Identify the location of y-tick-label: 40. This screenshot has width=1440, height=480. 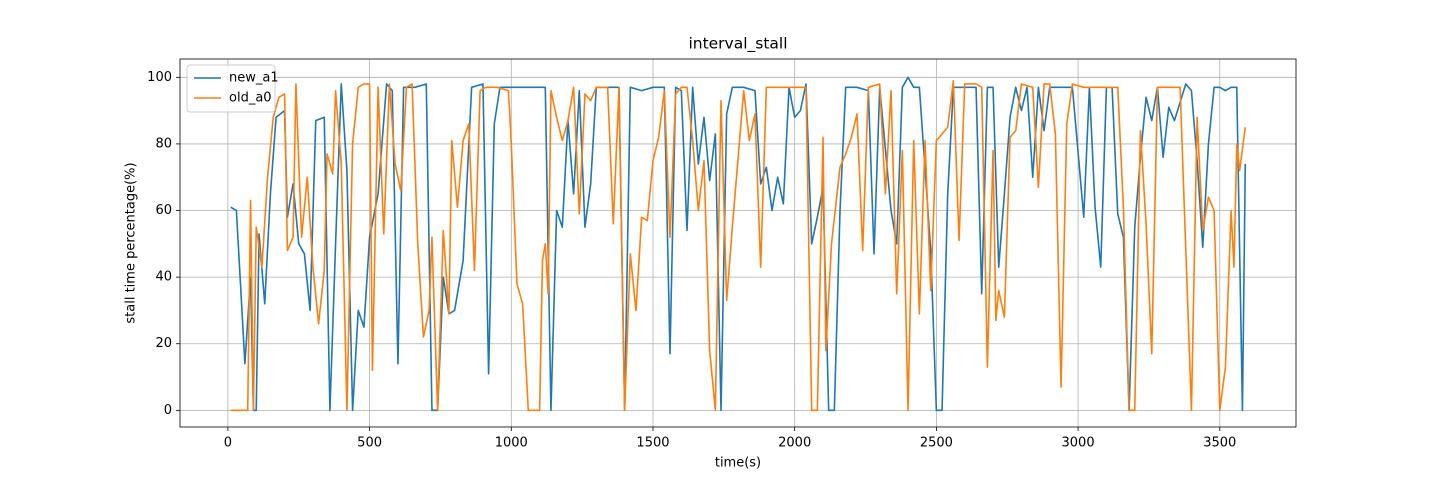
(163, 277).